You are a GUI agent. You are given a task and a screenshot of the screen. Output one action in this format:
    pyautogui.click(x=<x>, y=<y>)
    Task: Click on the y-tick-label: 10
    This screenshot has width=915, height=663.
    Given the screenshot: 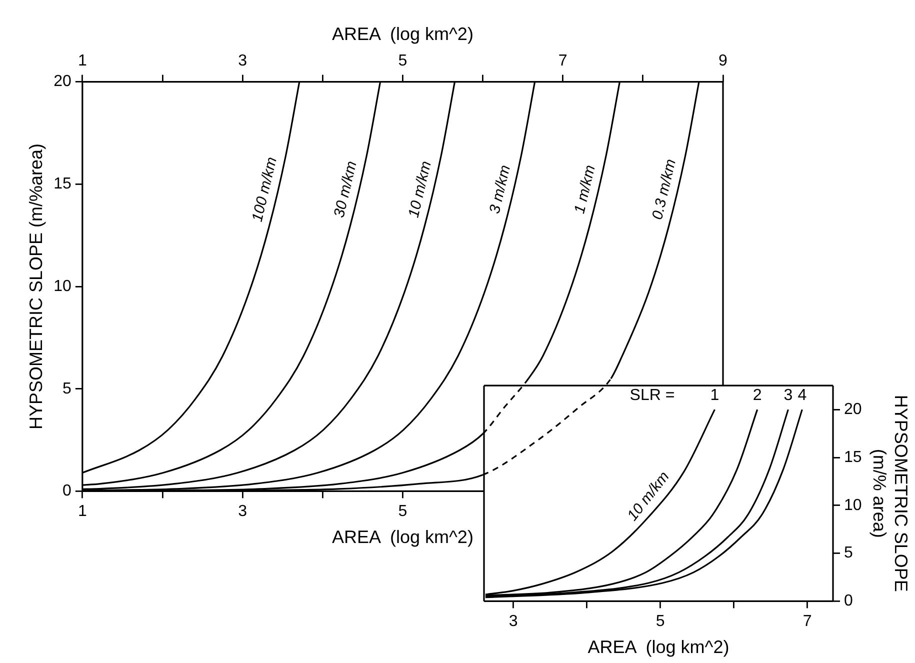 What is the action you would take?
    pyautogui.click(x=63, y=286)
    